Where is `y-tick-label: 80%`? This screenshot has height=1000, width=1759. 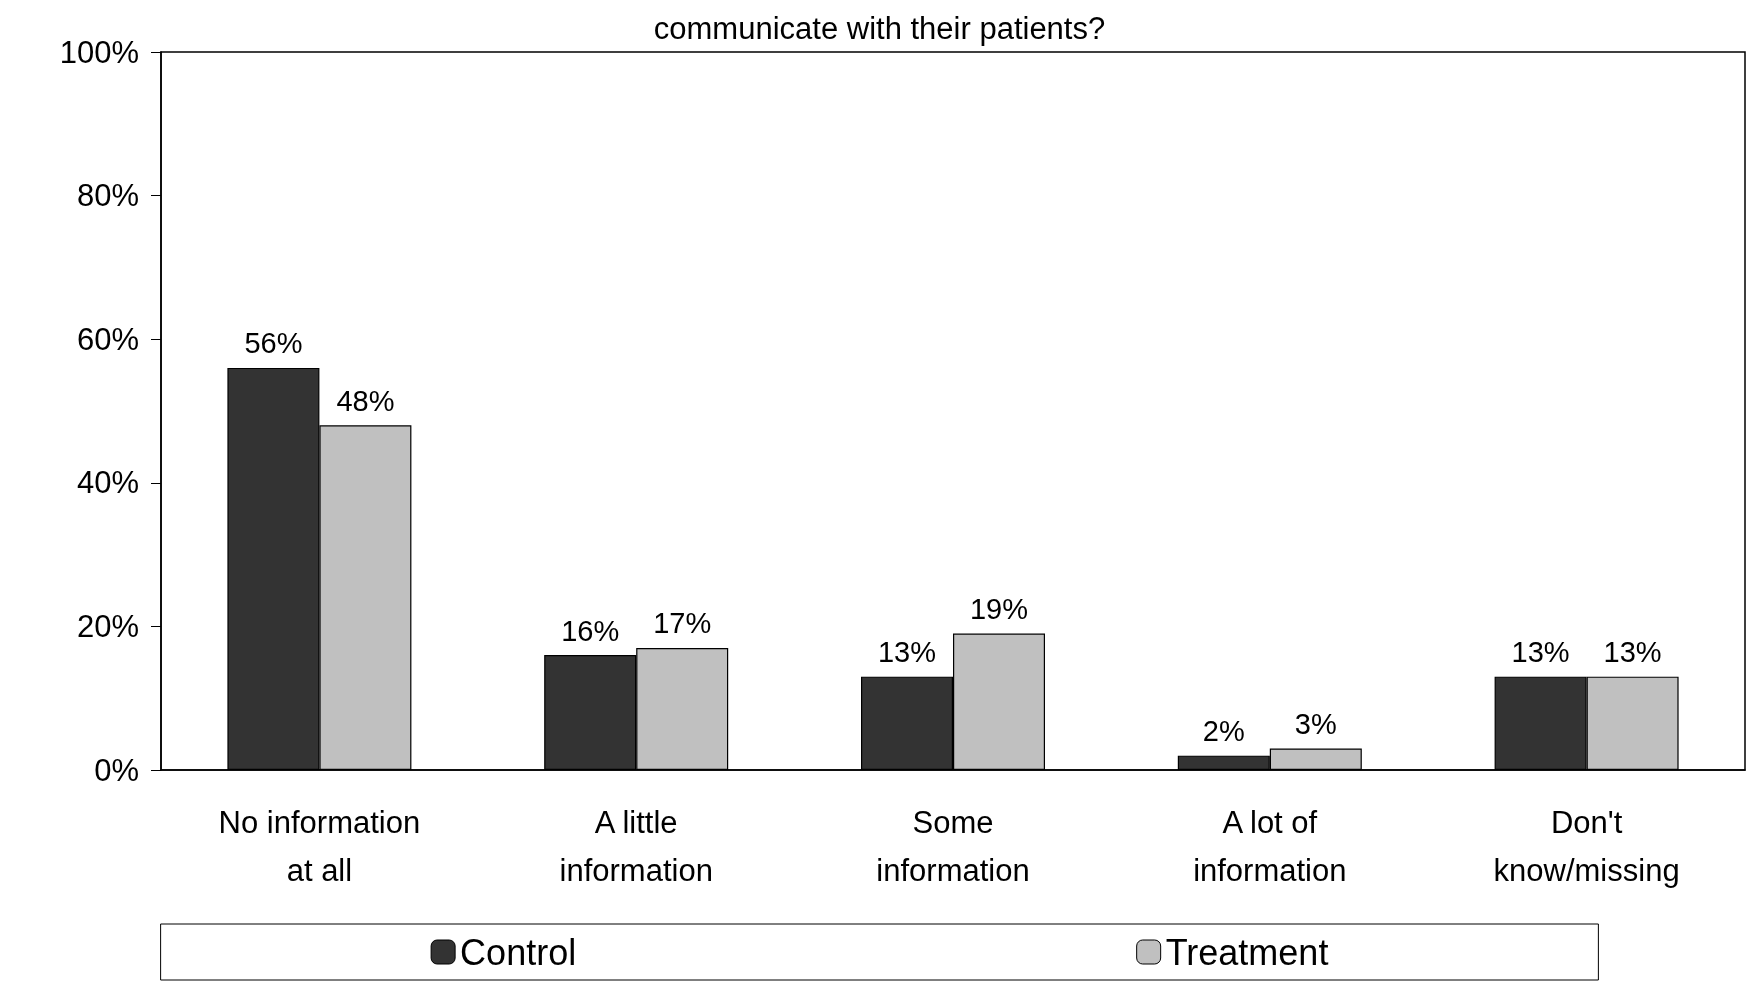 y-tick-label: 80% is located at coordinates (107, 196).